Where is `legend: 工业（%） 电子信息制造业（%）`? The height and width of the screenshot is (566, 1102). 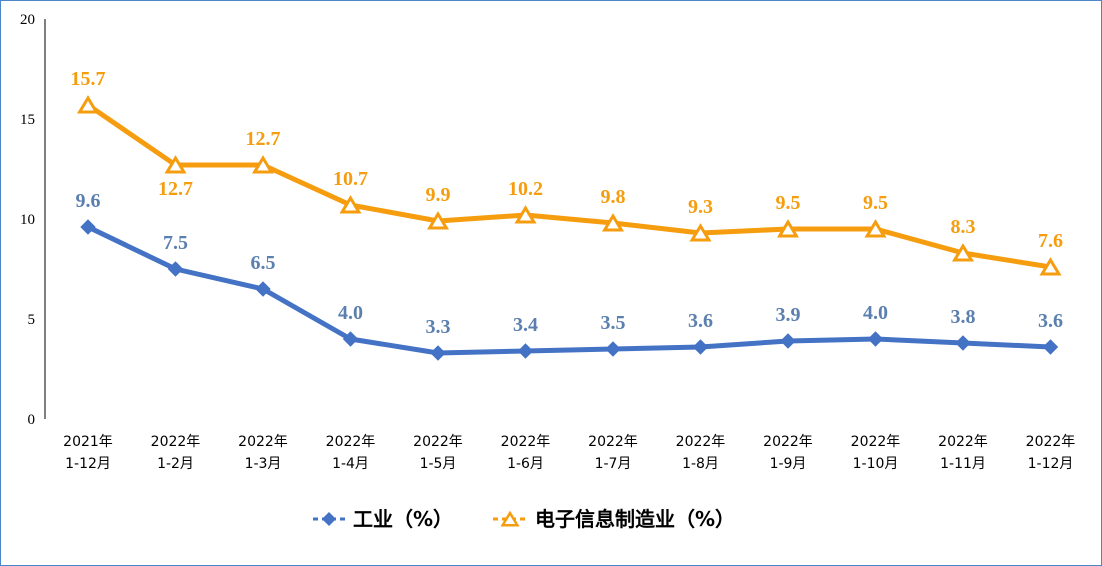 legend: 工业（%） 电子信息制造业（%） is located at coordinates (524, 519).